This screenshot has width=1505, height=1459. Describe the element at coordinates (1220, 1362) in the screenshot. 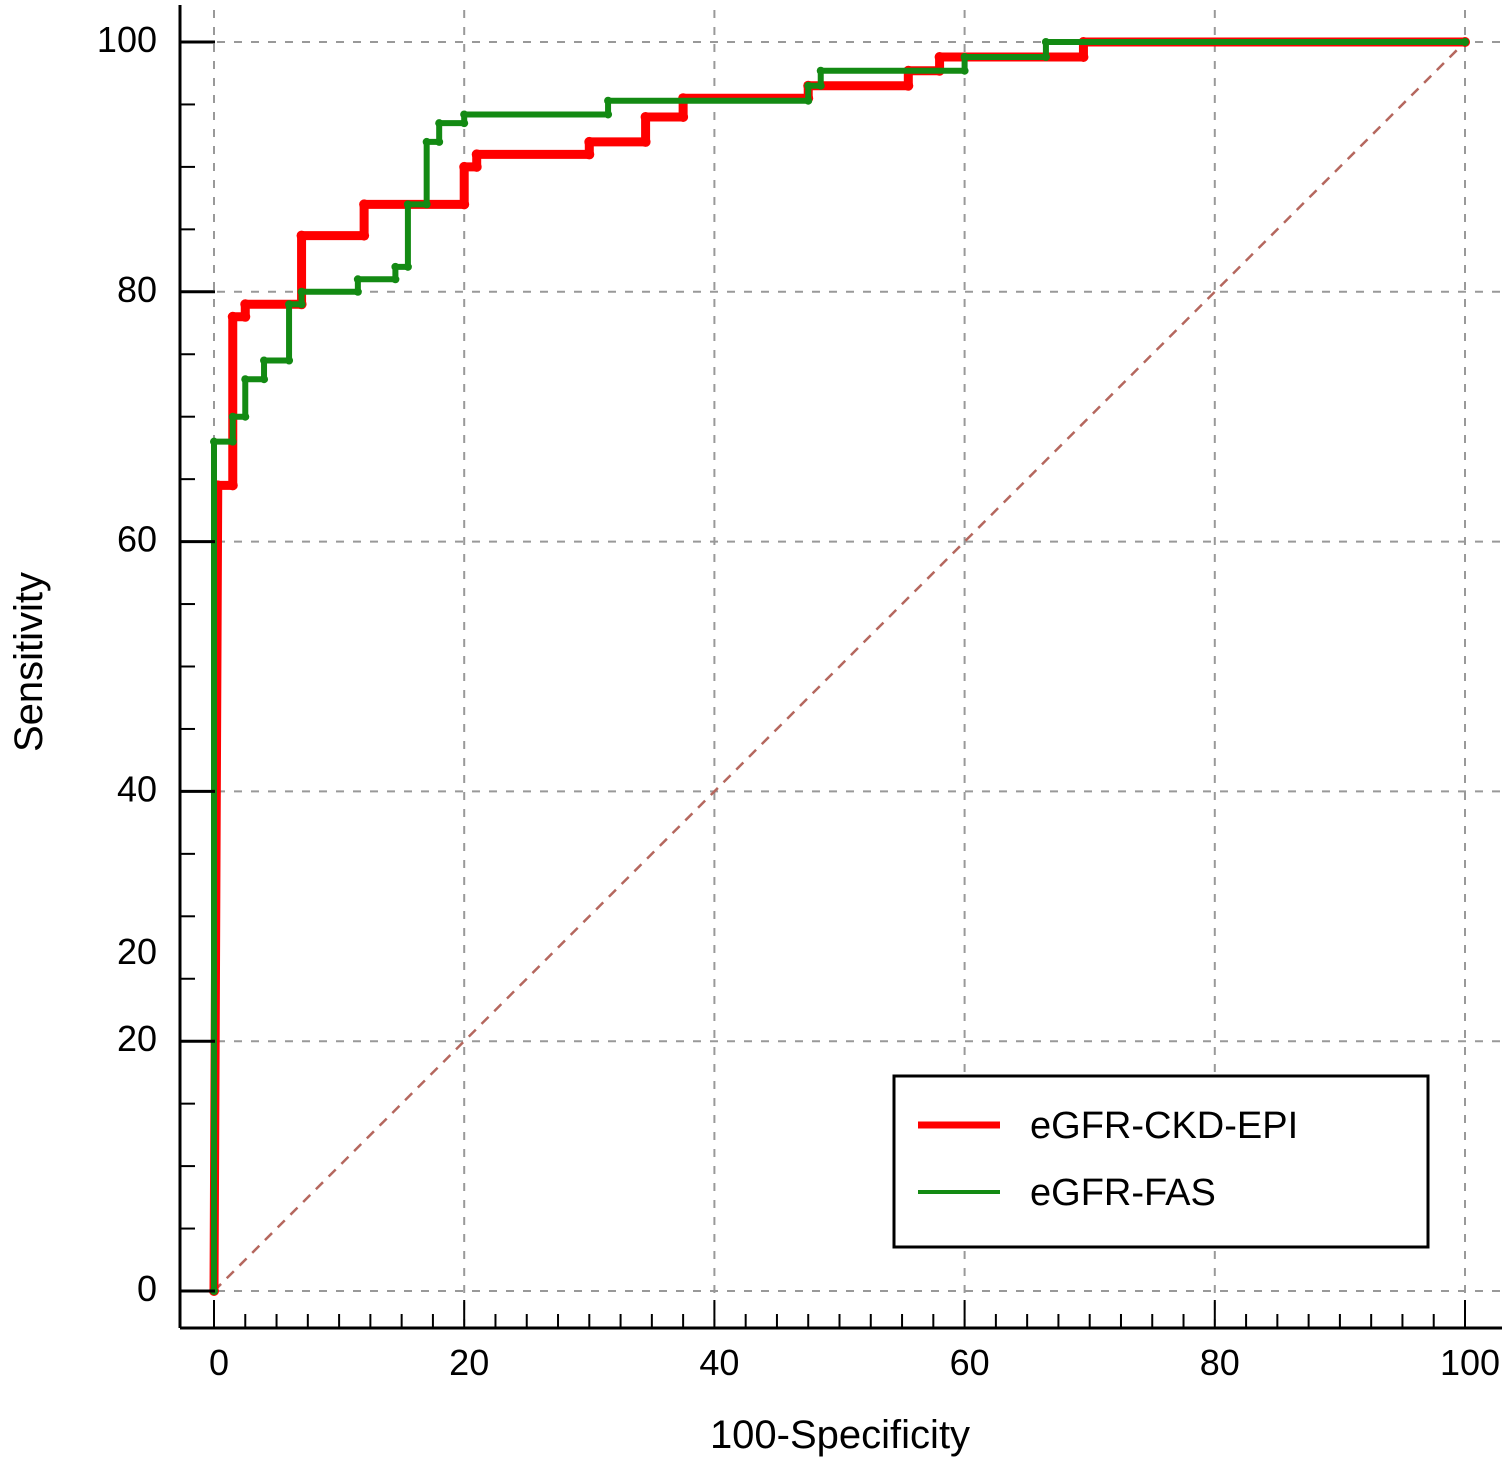

I see `x-tick-label: 80` at that location.